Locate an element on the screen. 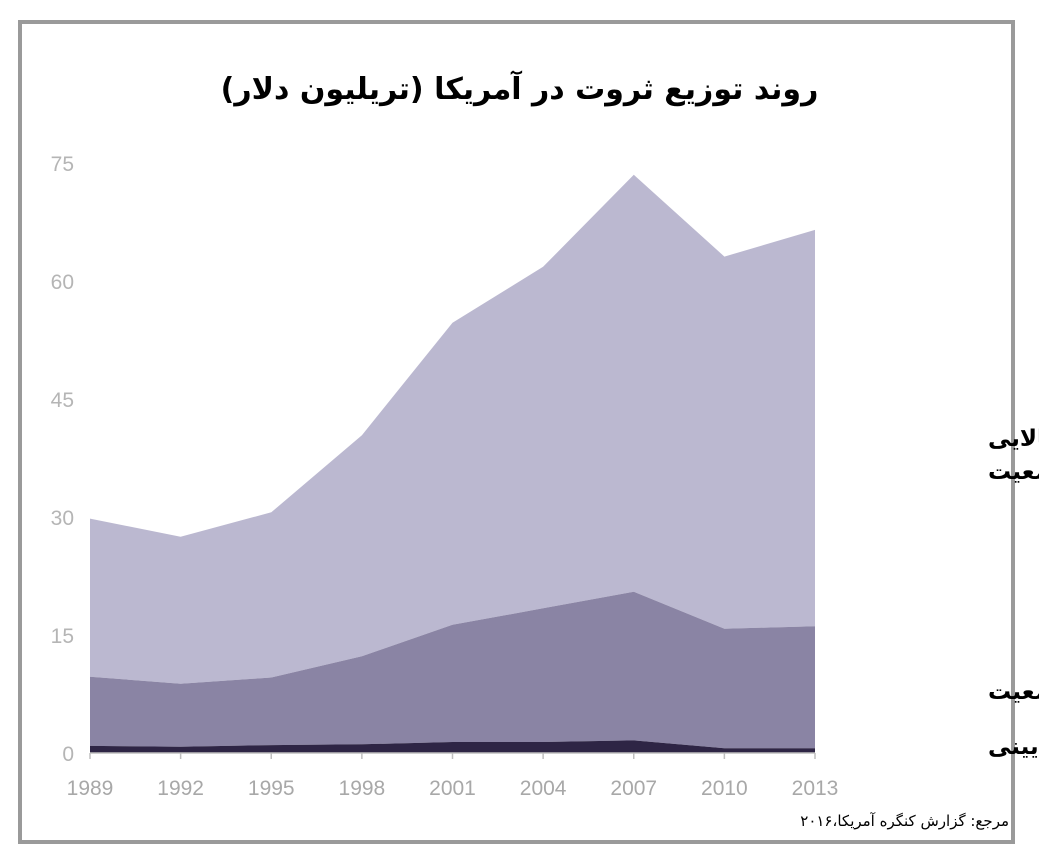 This screenshot has height=866, width=1039. x-tick-label: 1989 is located at coordinates (90, 788).